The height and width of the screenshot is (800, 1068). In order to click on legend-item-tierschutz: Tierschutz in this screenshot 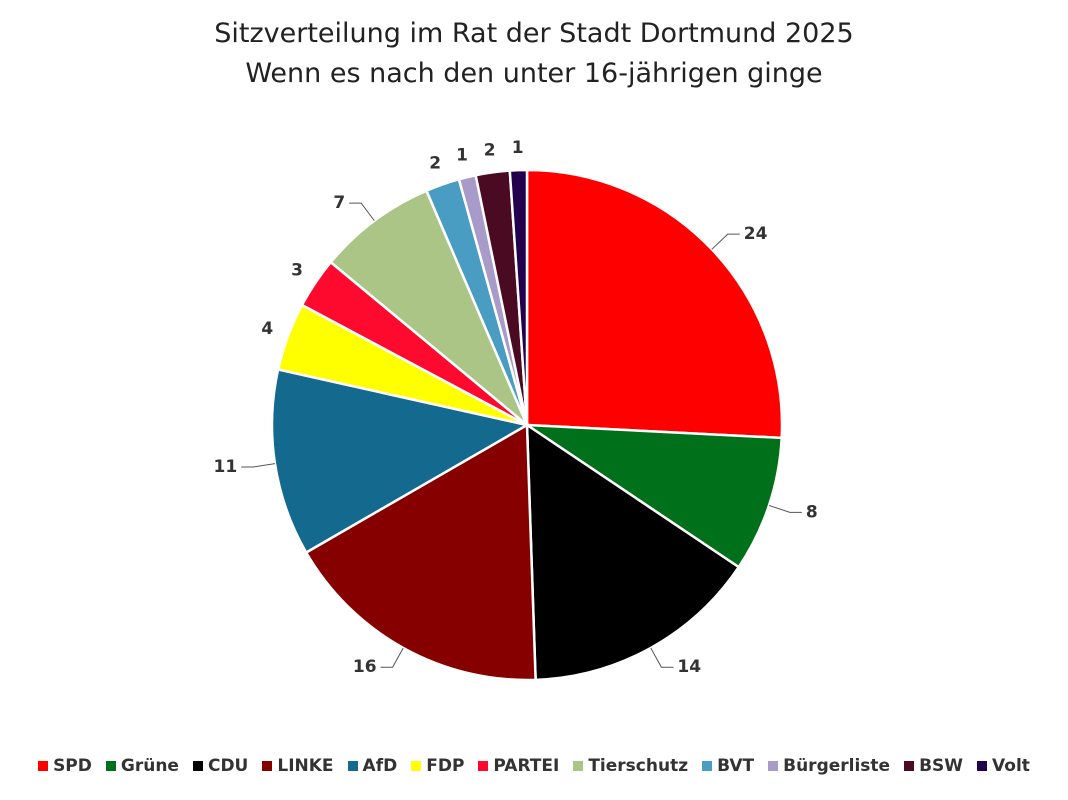, I will do `click(630, 766)`.